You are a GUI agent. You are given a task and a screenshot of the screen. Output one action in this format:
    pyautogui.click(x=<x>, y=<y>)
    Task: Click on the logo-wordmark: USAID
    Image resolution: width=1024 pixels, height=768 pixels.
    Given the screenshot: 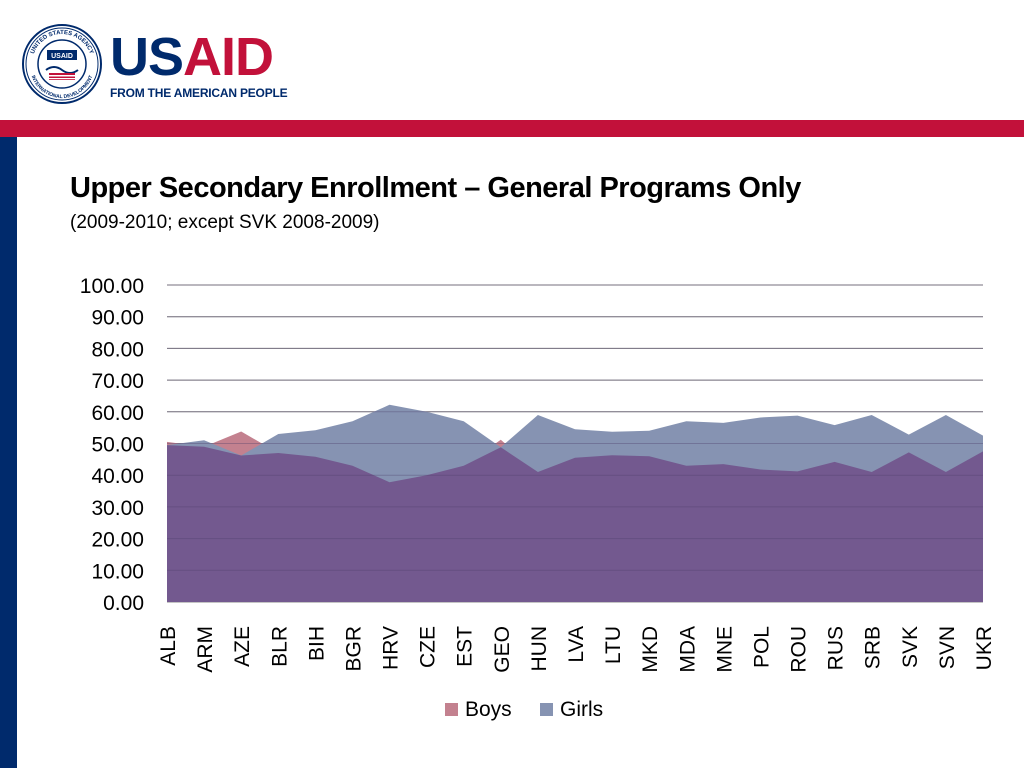 What is the action you would take?
    pyautogui.click(x=198, y=57)
    